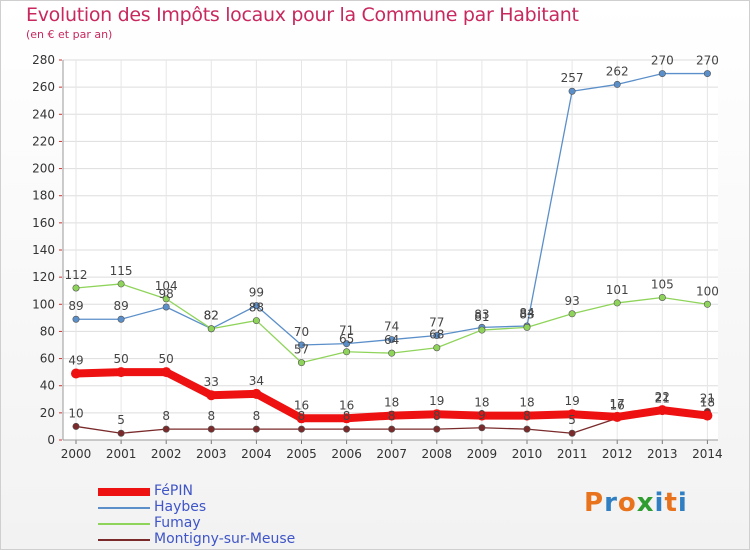 The height and width of the screenshot is (550, 750). Describe the element at coordinates (662, 285) in the screenshot. I see `data-label-fumay: 105` at that location.